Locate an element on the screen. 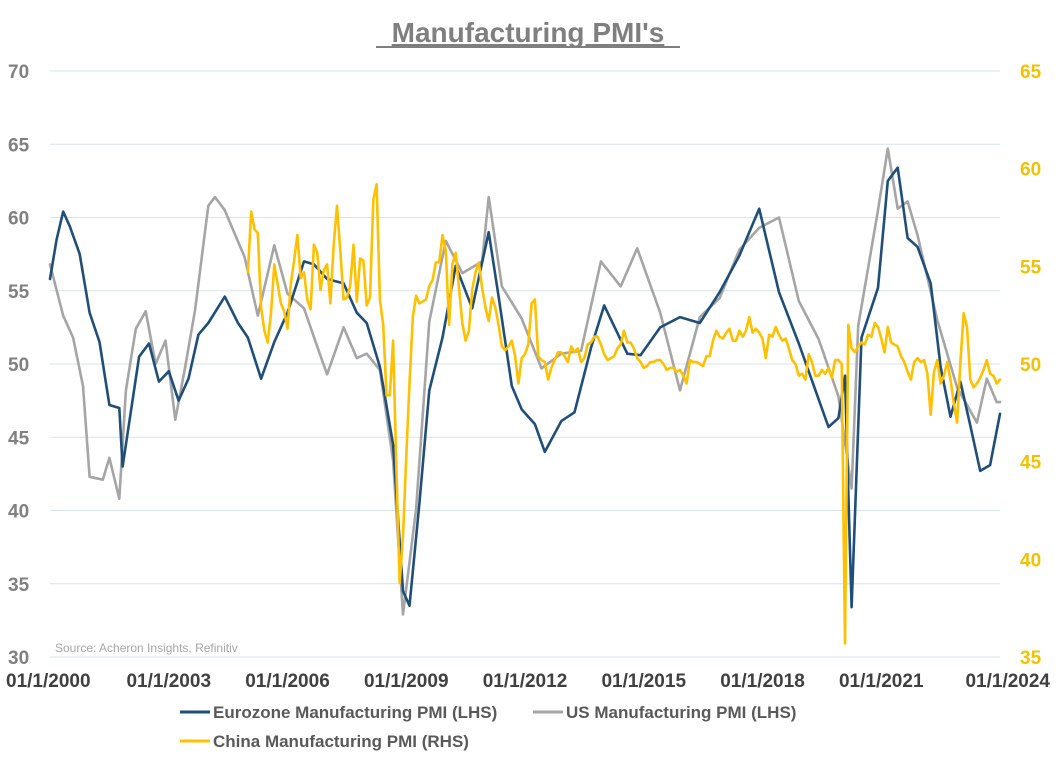 The image size is (1060, 773). x-tick-label: 01/1/2009 is located at coordinates (406, 681).